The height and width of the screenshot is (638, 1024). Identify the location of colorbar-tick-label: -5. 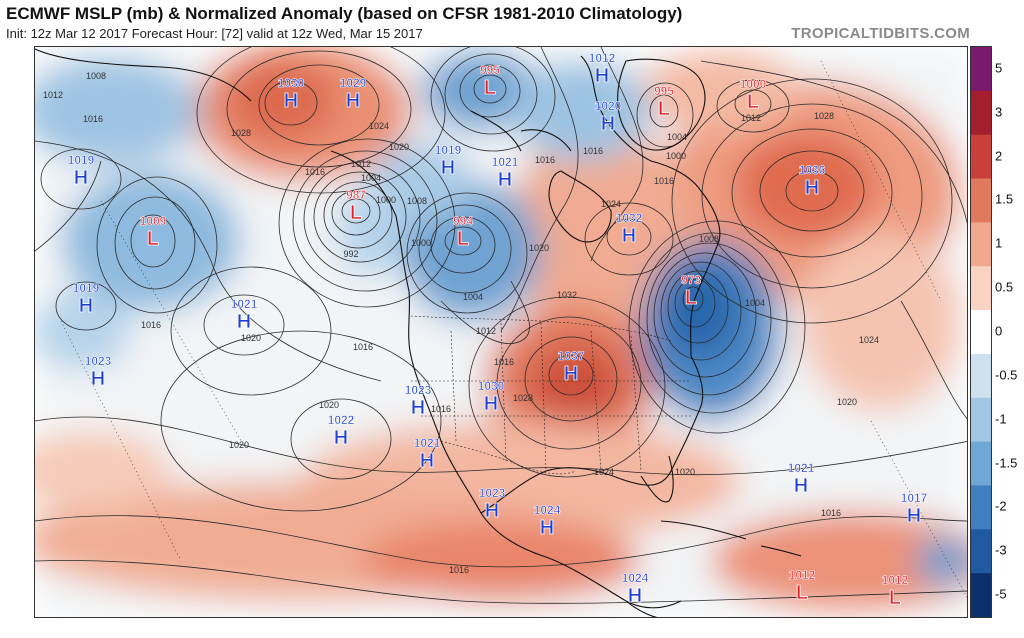
(1001, 594).